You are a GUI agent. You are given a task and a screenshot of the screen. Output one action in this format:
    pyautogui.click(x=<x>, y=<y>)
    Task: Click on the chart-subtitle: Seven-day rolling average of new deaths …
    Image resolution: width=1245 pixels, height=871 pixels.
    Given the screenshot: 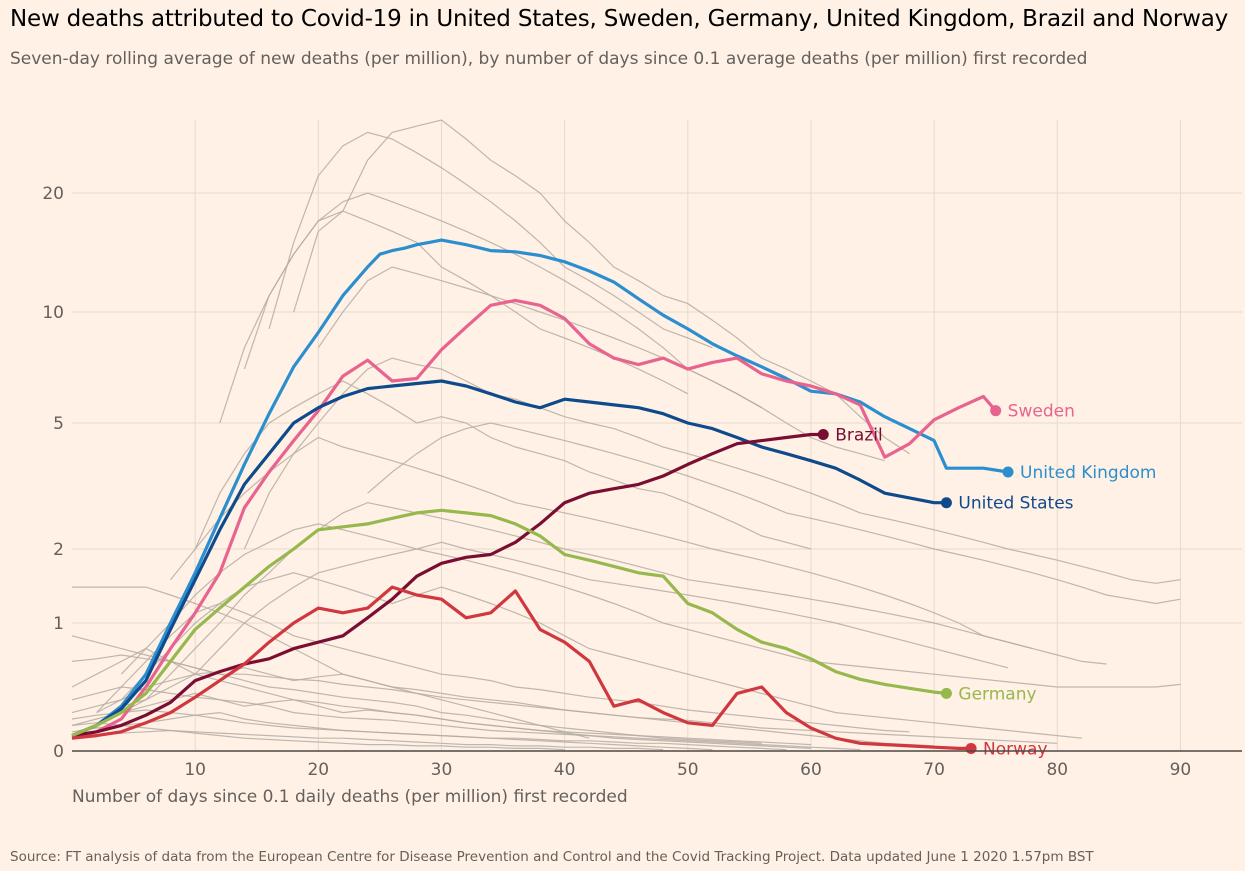 What is the action you would take?
    pyautogui.click(x=549, y=59)
    